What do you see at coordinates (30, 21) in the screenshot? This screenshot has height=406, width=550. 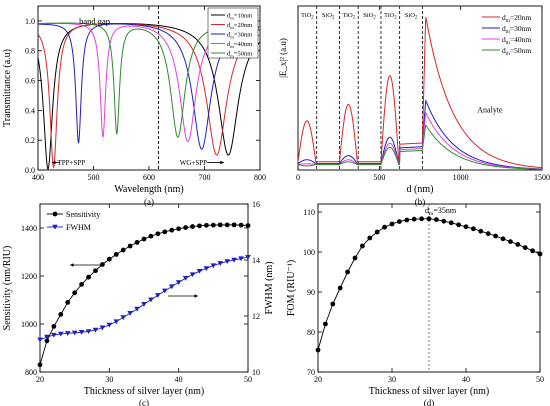 I see `y-tick-label: 1.0` at bounding box center [30, 21].